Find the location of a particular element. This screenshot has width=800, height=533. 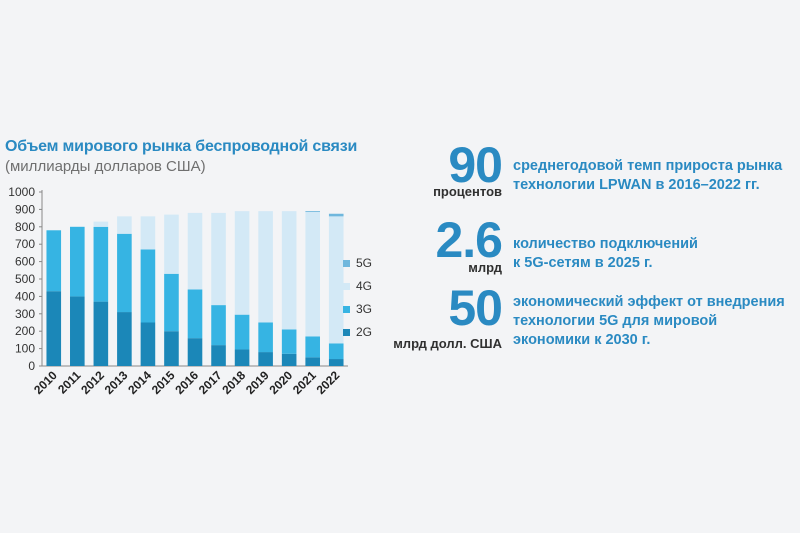

bar-3g-2014 is located at coordinates (148, 286).